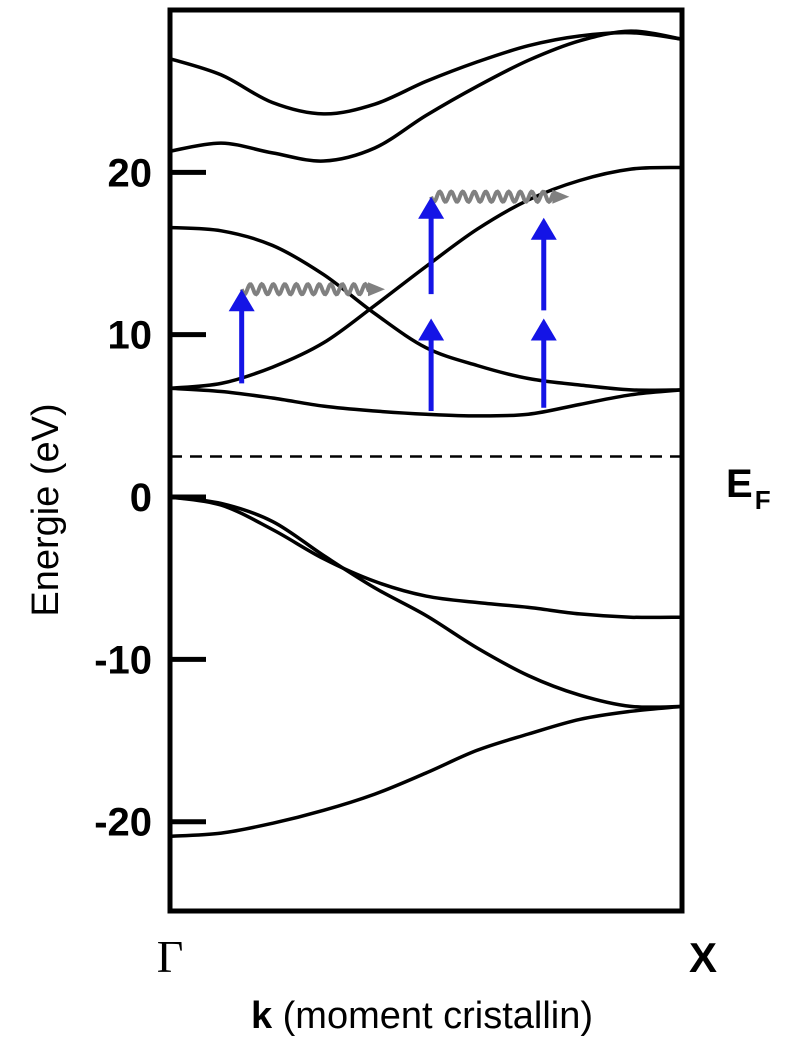 This screenshot has height=1039, width=787. I want to click on y-tick-label: 20, so click(130, 173).